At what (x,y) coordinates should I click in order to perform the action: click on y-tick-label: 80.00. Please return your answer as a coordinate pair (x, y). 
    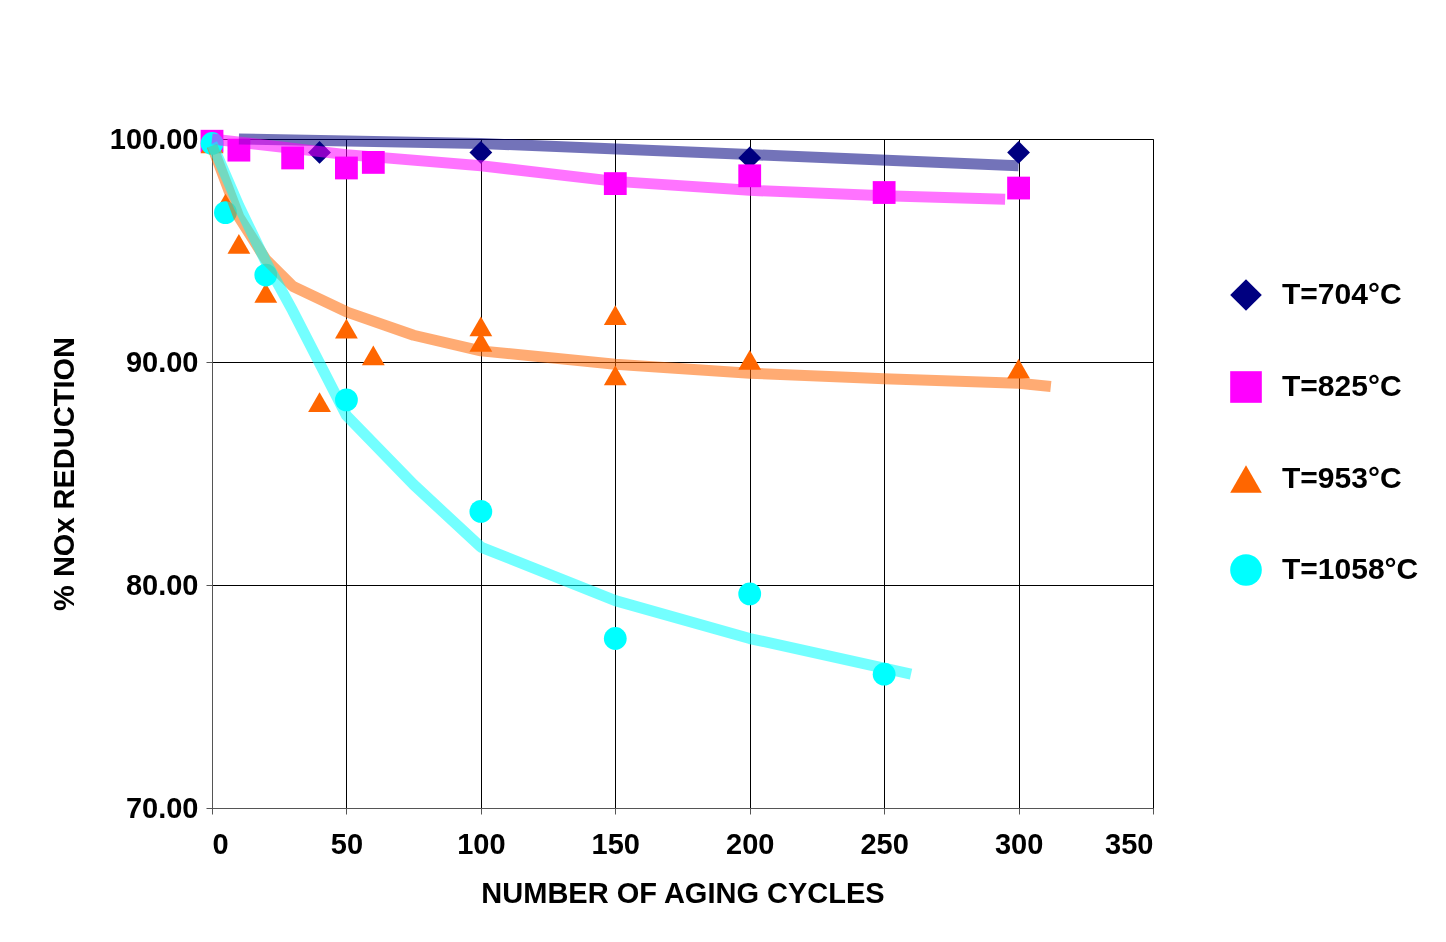
    Looking at the image, I should click on (162, 584).